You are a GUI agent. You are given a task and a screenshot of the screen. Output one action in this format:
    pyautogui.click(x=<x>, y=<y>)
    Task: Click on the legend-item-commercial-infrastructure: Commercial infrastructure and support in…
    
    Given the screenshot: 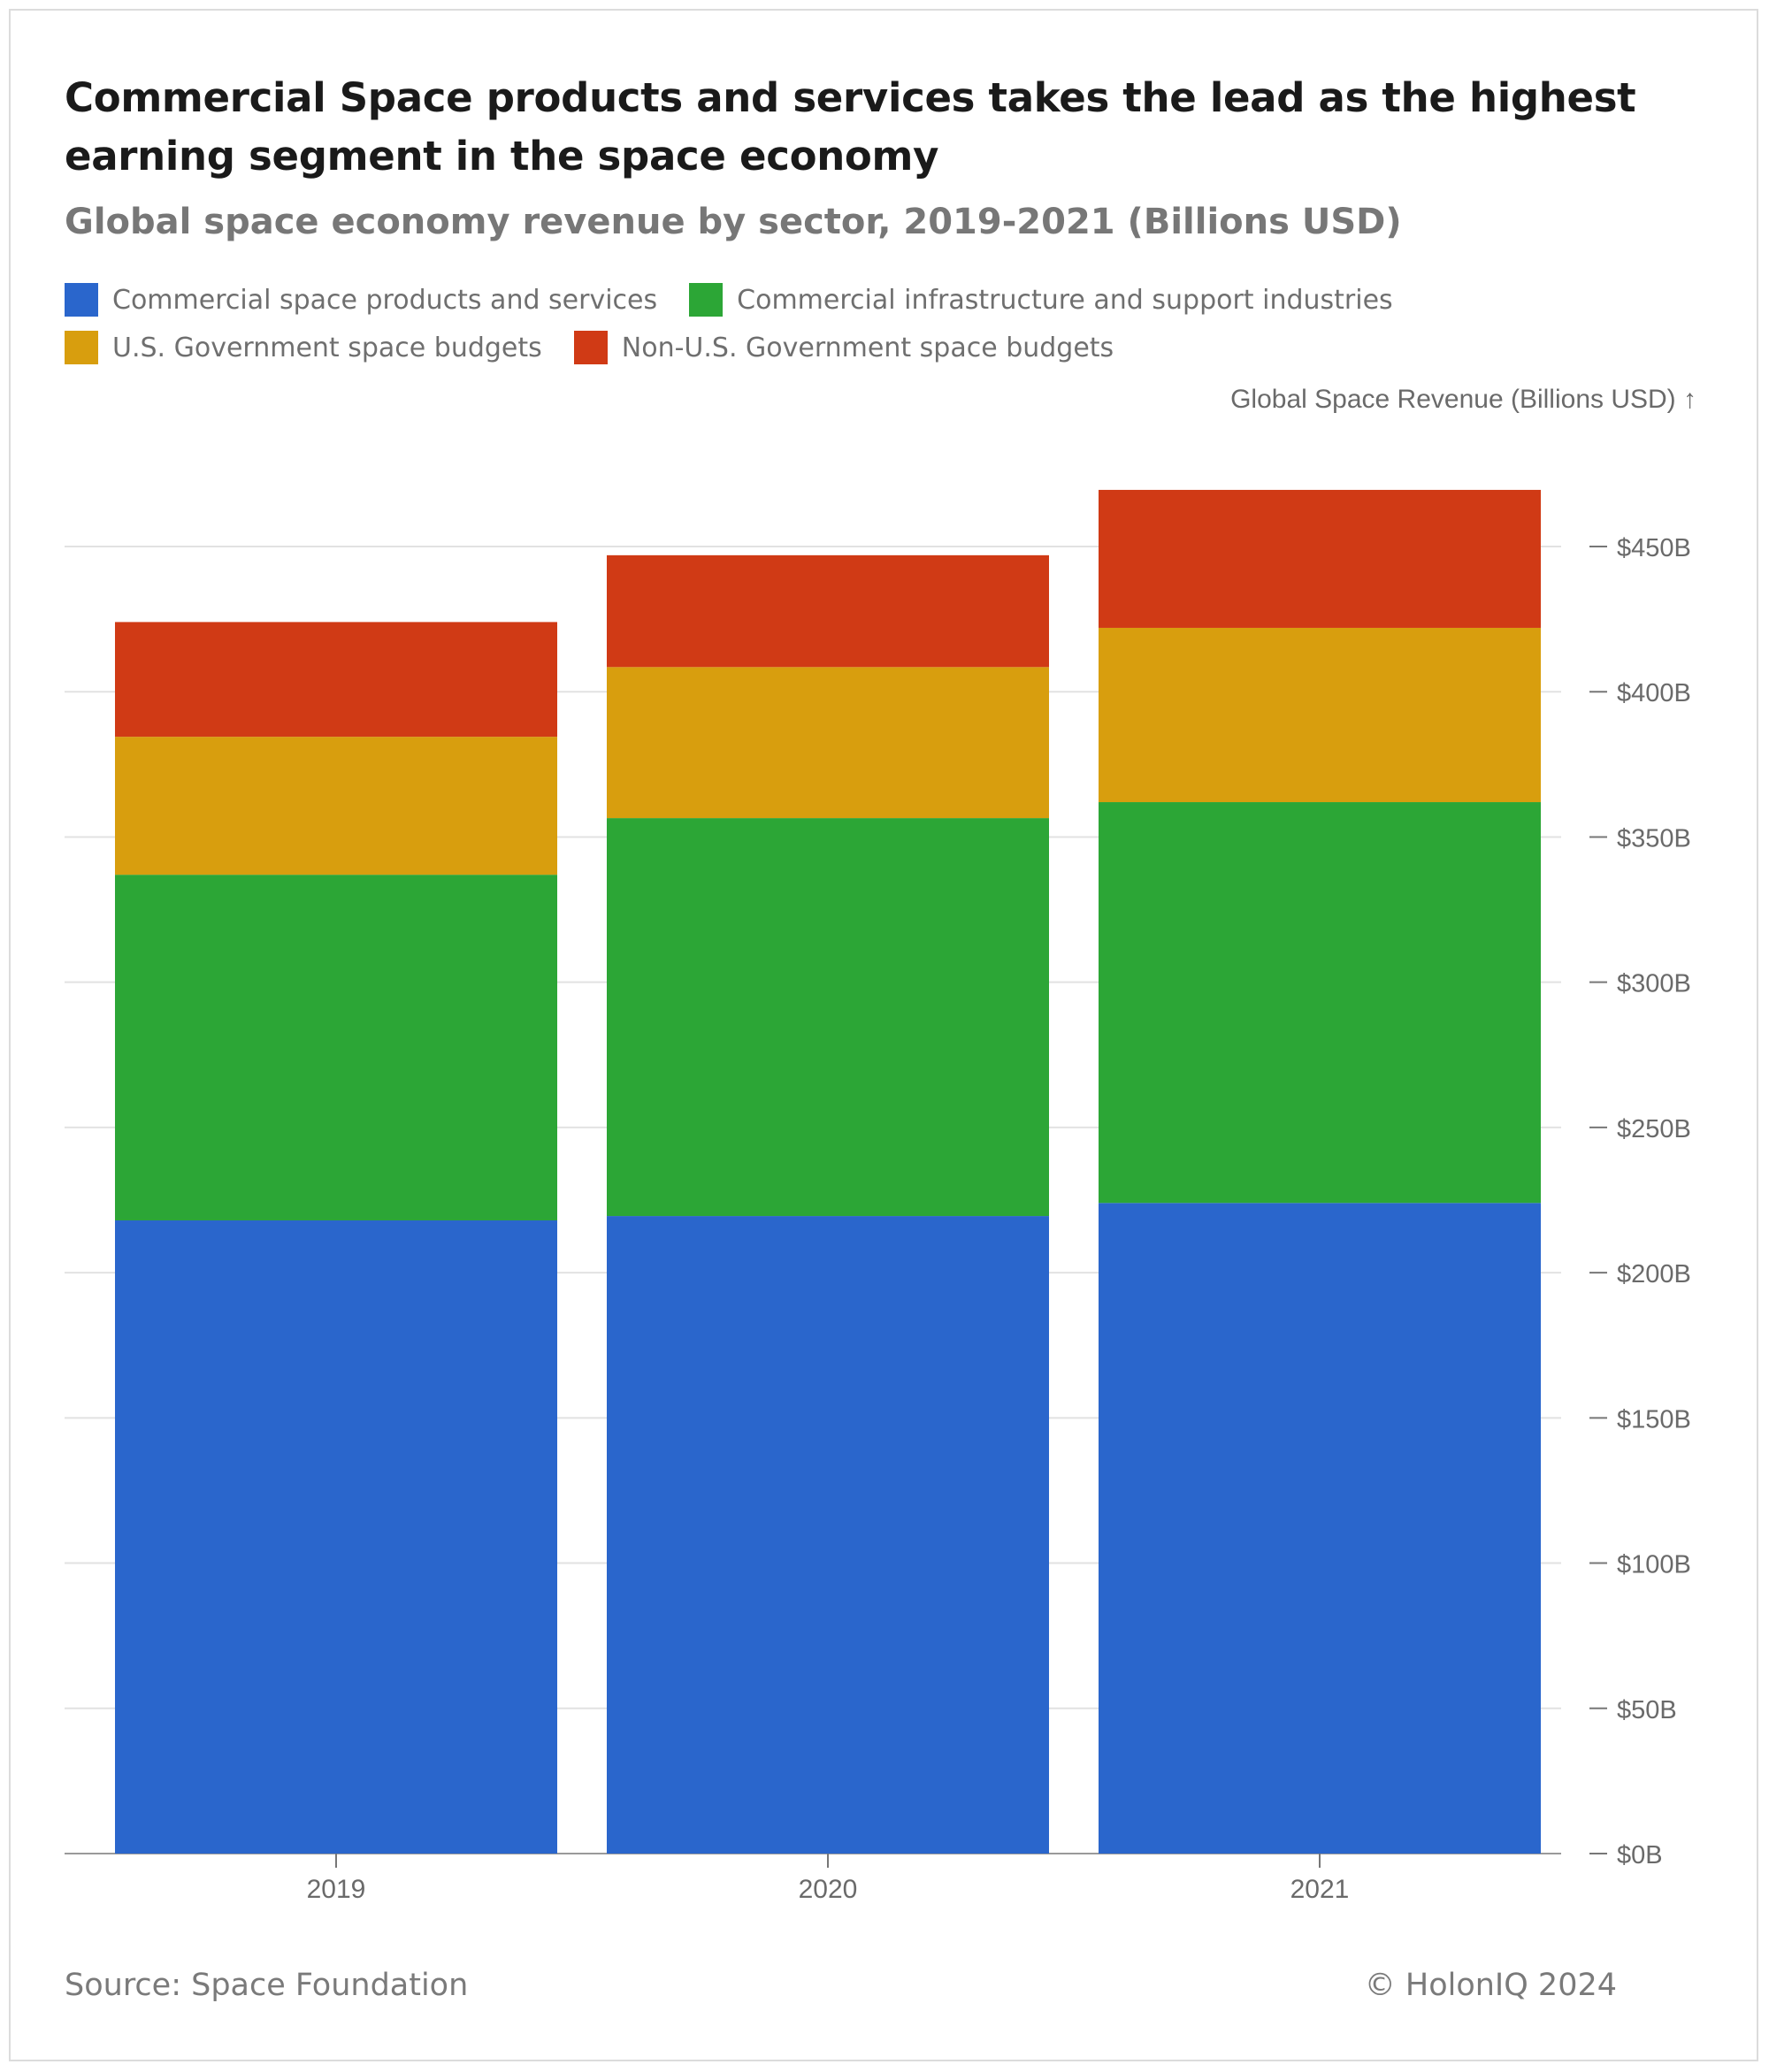 What is the action you would take?
    pyautogui.click(x=1041, y=300)
    